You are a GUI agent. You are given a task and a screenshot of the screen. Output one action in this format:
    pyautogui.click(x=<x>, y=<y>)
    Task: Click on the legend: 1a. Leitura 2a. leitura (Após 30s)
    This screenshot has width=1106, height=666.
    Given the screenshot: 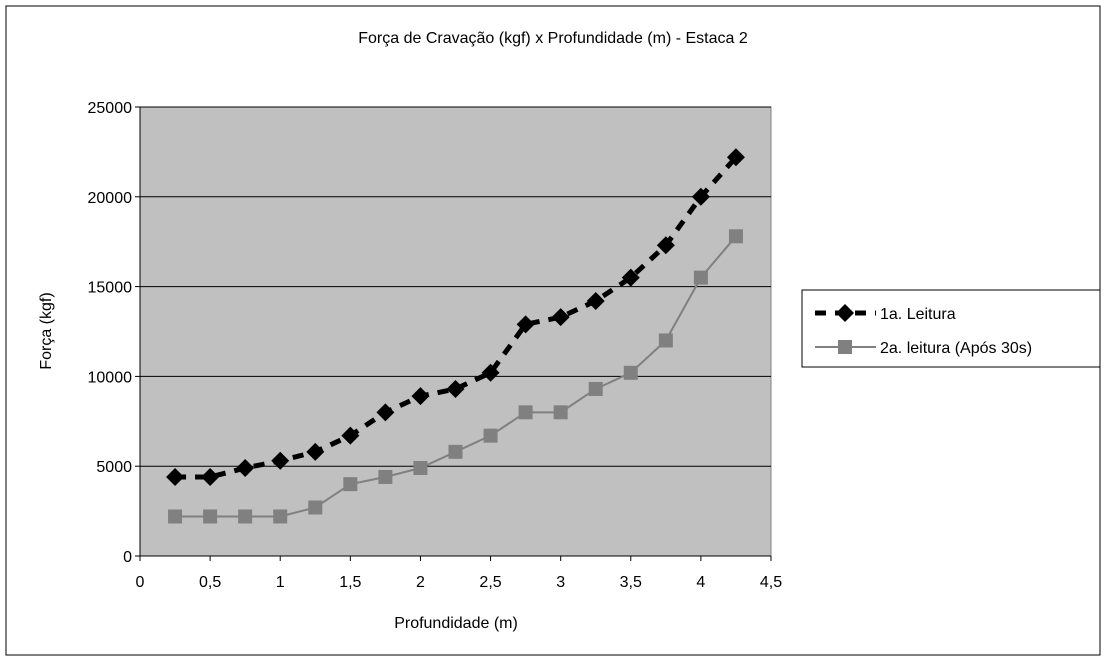 What is the action you would take?
    pyautogui.click(x=951, y=328)
    